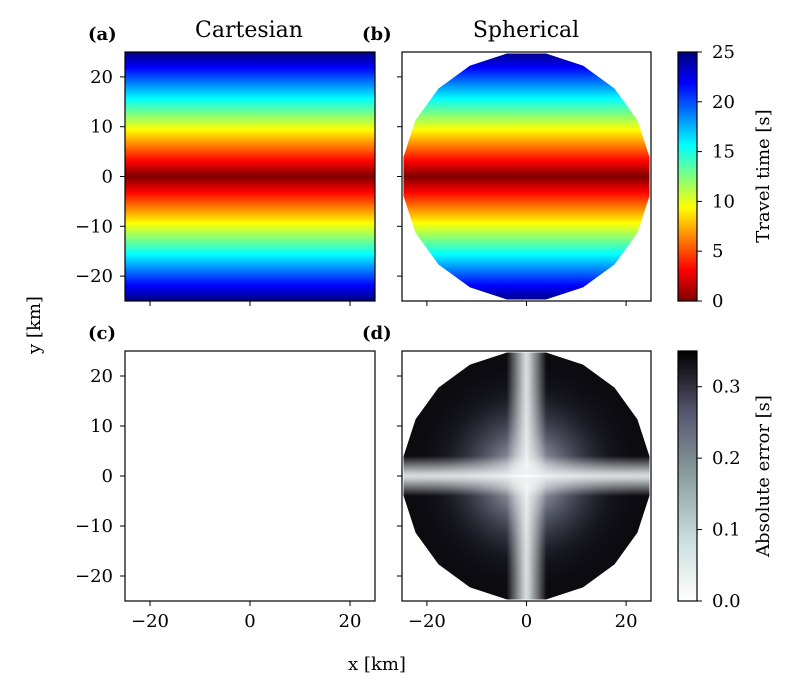  What do you see at coordinates (377, 664) in the screenshot?
I see `x-axis-label: x [km]` at bounding box center [377, 664].